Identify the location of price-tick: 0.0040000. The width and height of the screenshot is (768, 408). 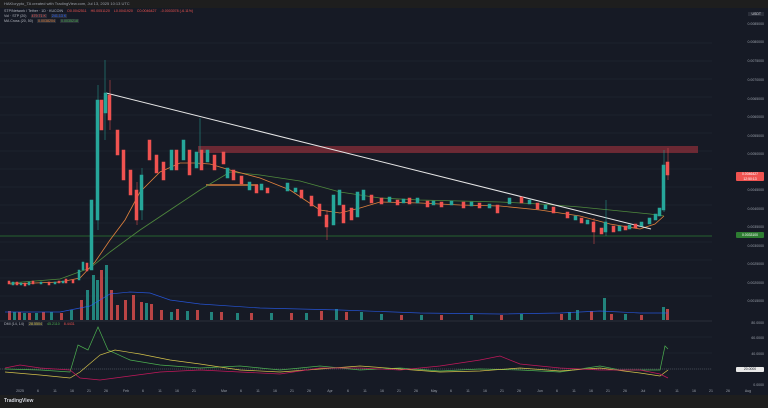
(755, 209).